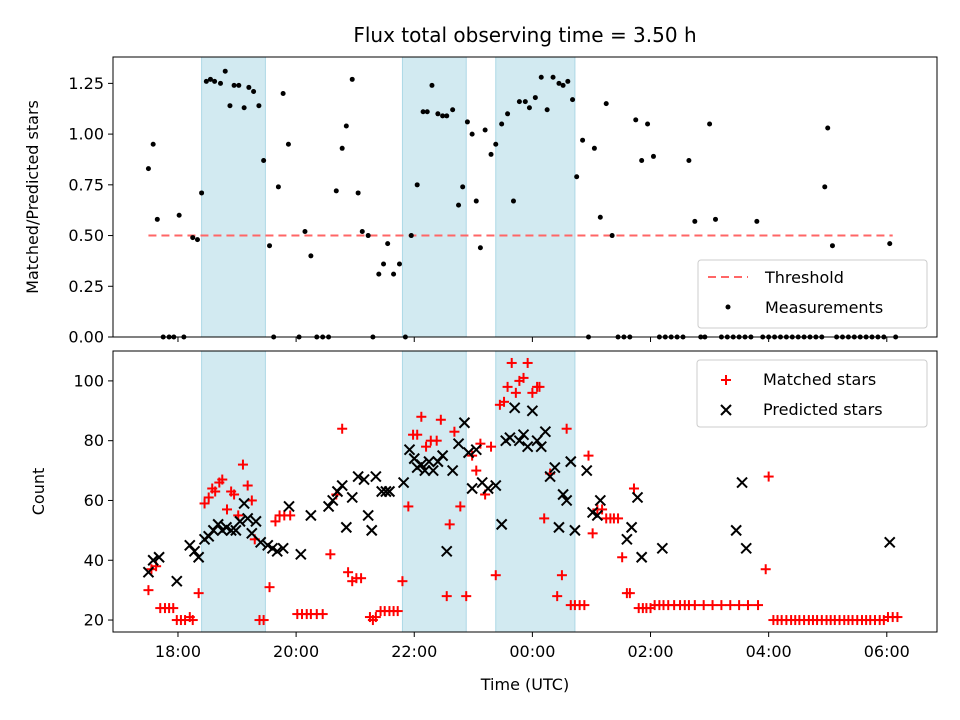 Image resolution: width=960 pixels, height=720 pixels. I want to click on y-tick-label: 0.00, so click(86, 337).